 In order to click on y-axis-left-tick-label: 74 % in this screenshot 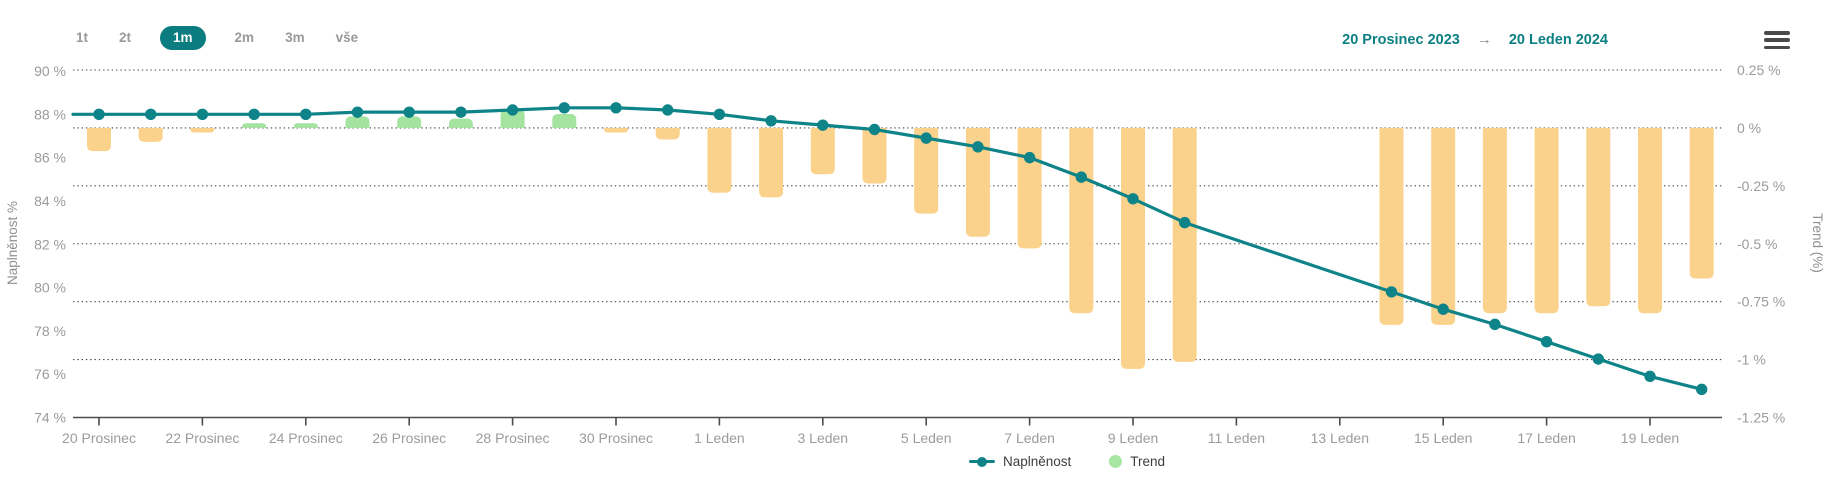, I will do `click(50, 418)`.